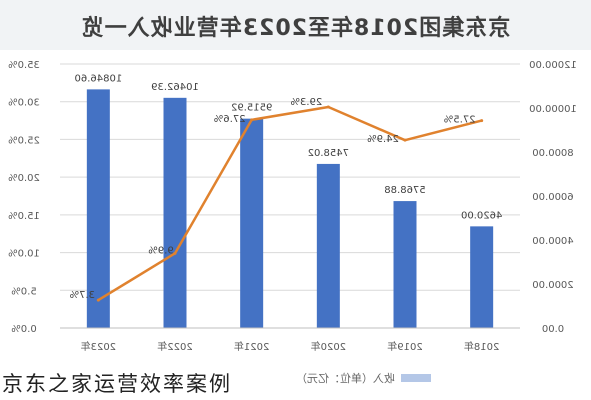 This screenshot has height=400, width=591. Describe the element at coordinates (383, 139) in the screenshot. I see `line-data-label: 24.9%` at that location.